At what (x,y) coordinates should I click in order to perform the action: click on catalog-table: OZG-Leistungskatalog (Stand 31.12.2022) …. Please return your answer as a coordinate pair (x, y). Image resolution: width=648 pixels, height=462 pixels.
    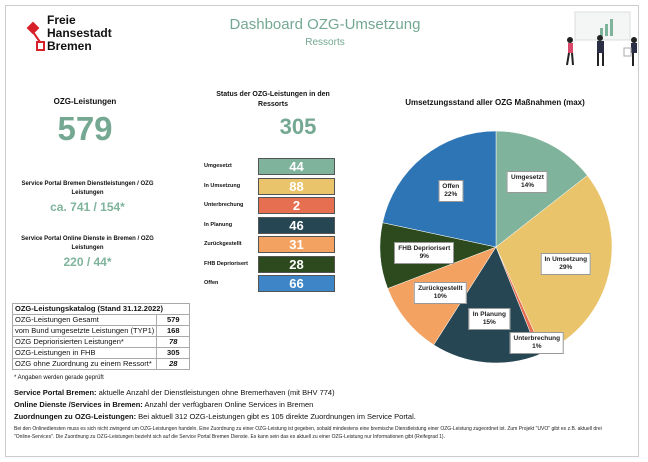
    Looking at the image, I should click on (101, 336).